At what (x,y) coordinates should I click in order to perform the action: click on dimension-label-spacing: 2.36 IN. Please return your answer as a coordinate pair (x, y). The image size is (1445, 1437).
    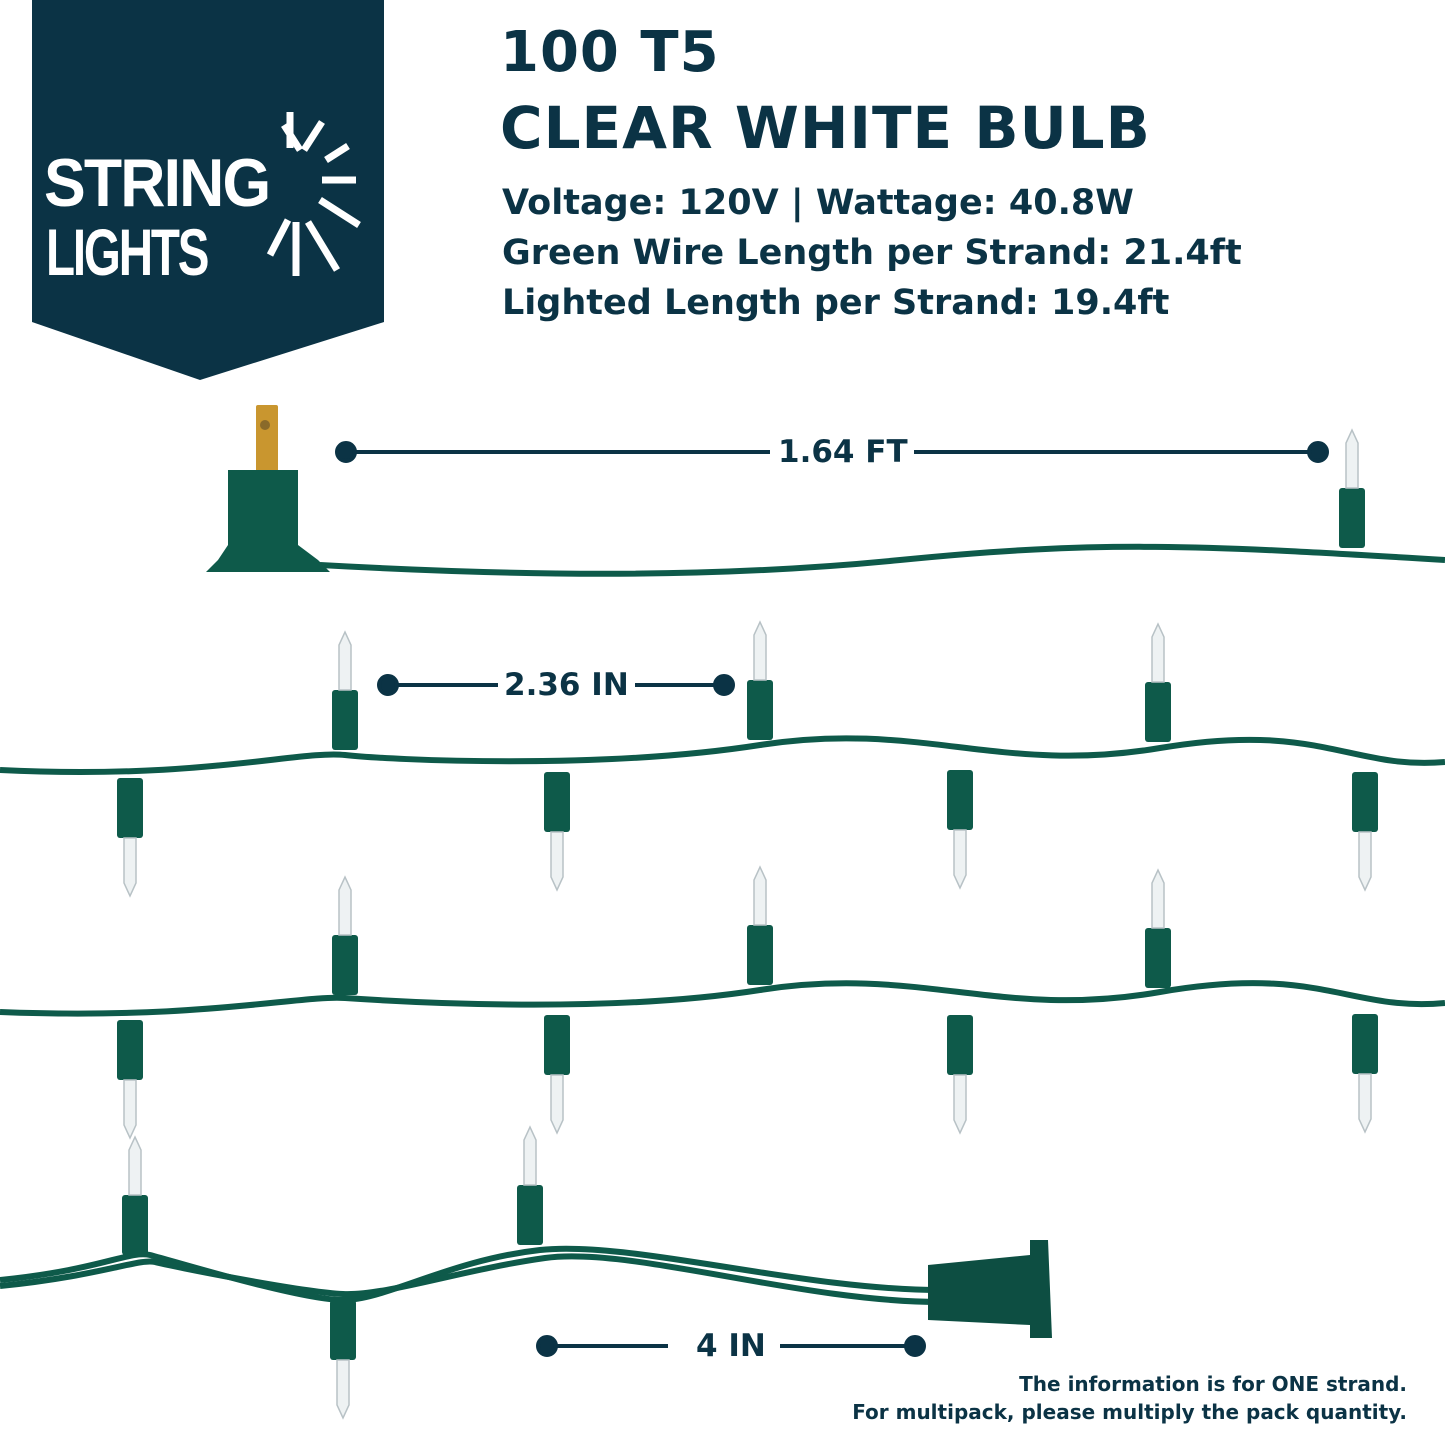
    Looking at the image, I should click on (566, 685).